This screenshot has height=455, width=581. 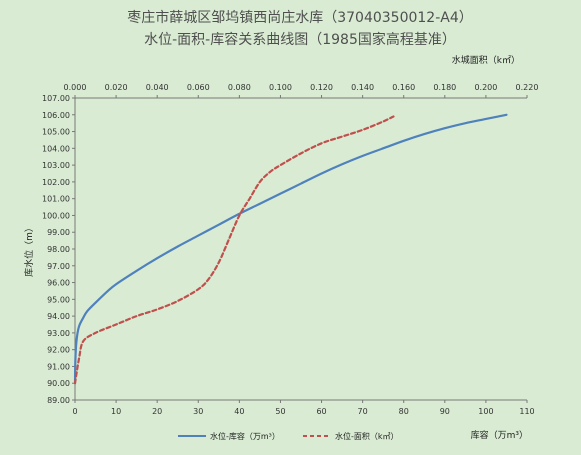 I want to click on x-bottom-tick-label: 80, so click(x=404, y=411).